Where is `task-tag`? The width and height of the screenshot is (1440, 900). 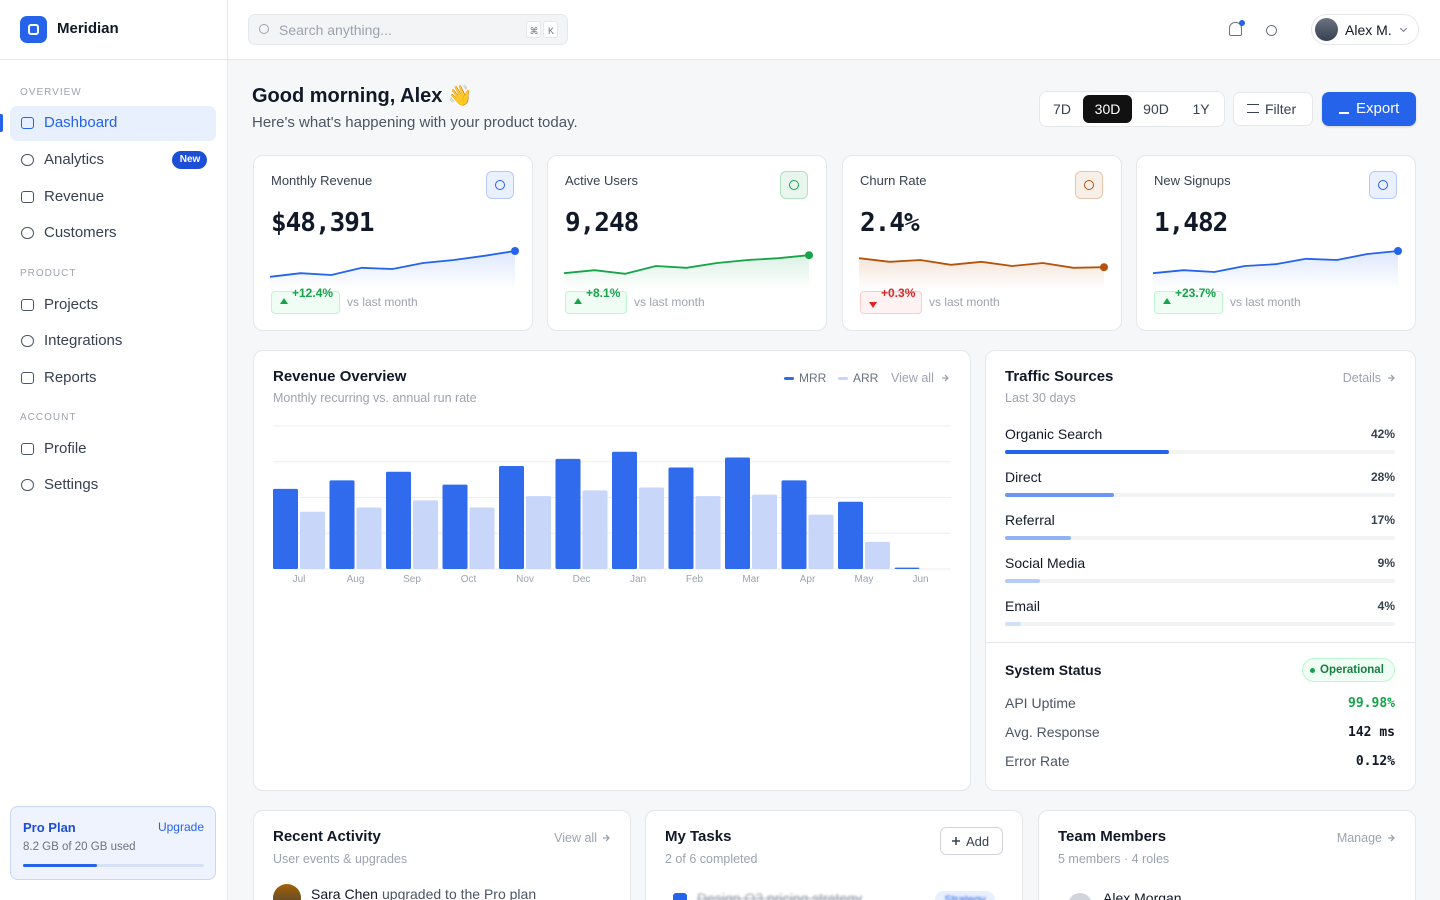
task-tag is located at coordinates (965, 895).